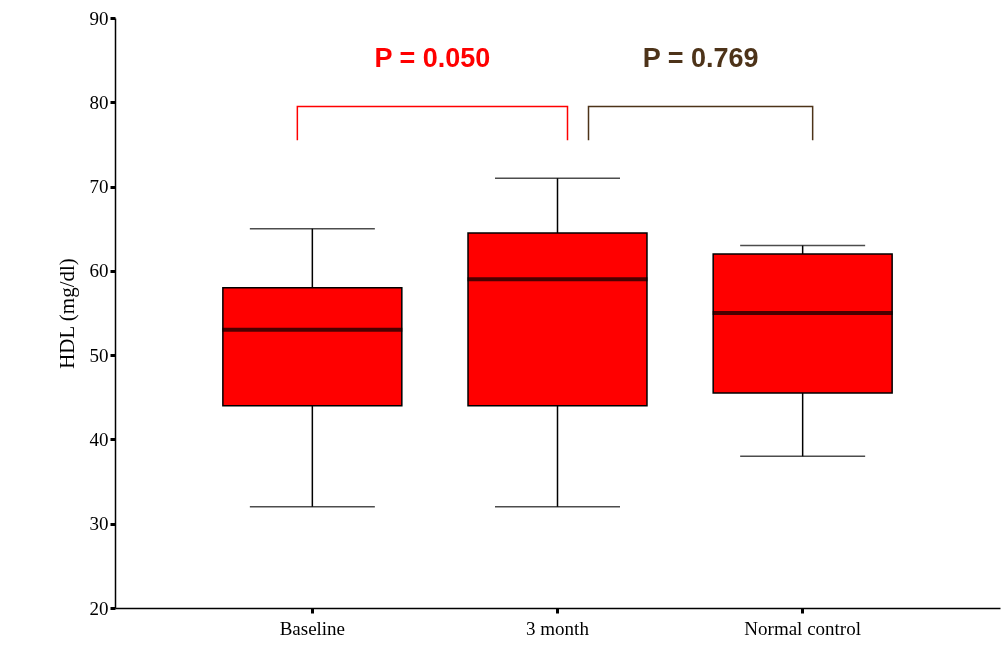 The width and height of the screenshot is (1003, 651). What do you see at coordinates (66, 313) in the screenshot?
I see `y-axis-title: HDL (mg/dl)` at bounding box center [66, 313].